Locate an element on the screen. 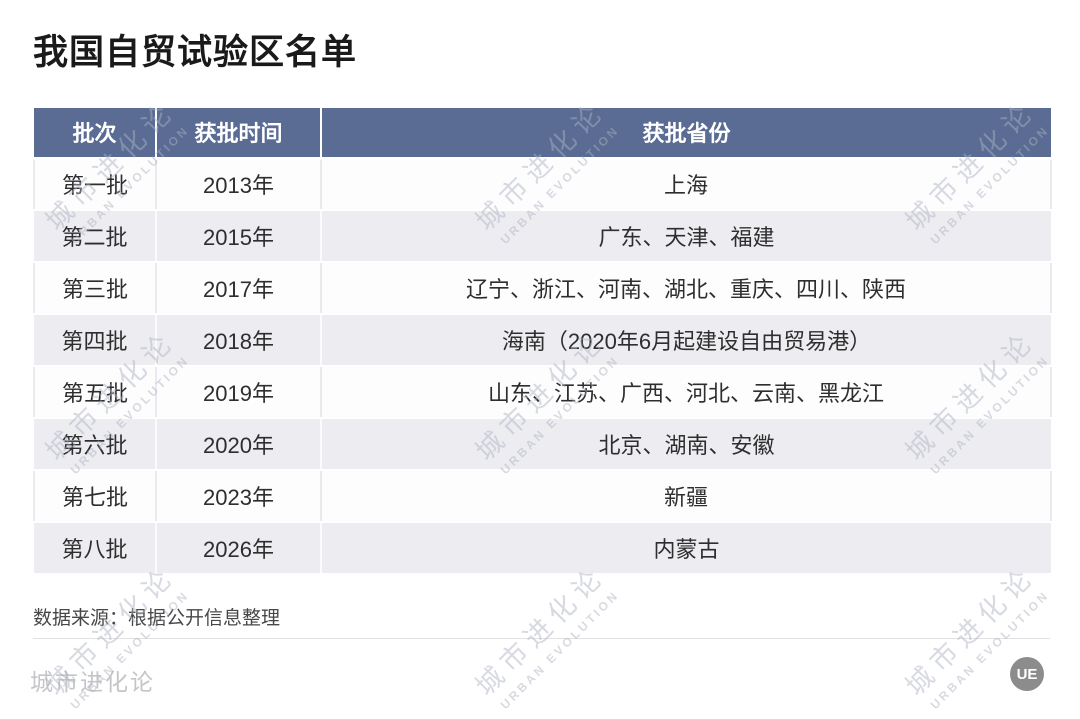 The height and width of the screenshot is (720, 1080). batch-cell: 第六批 is located at coordinates (95, 444).